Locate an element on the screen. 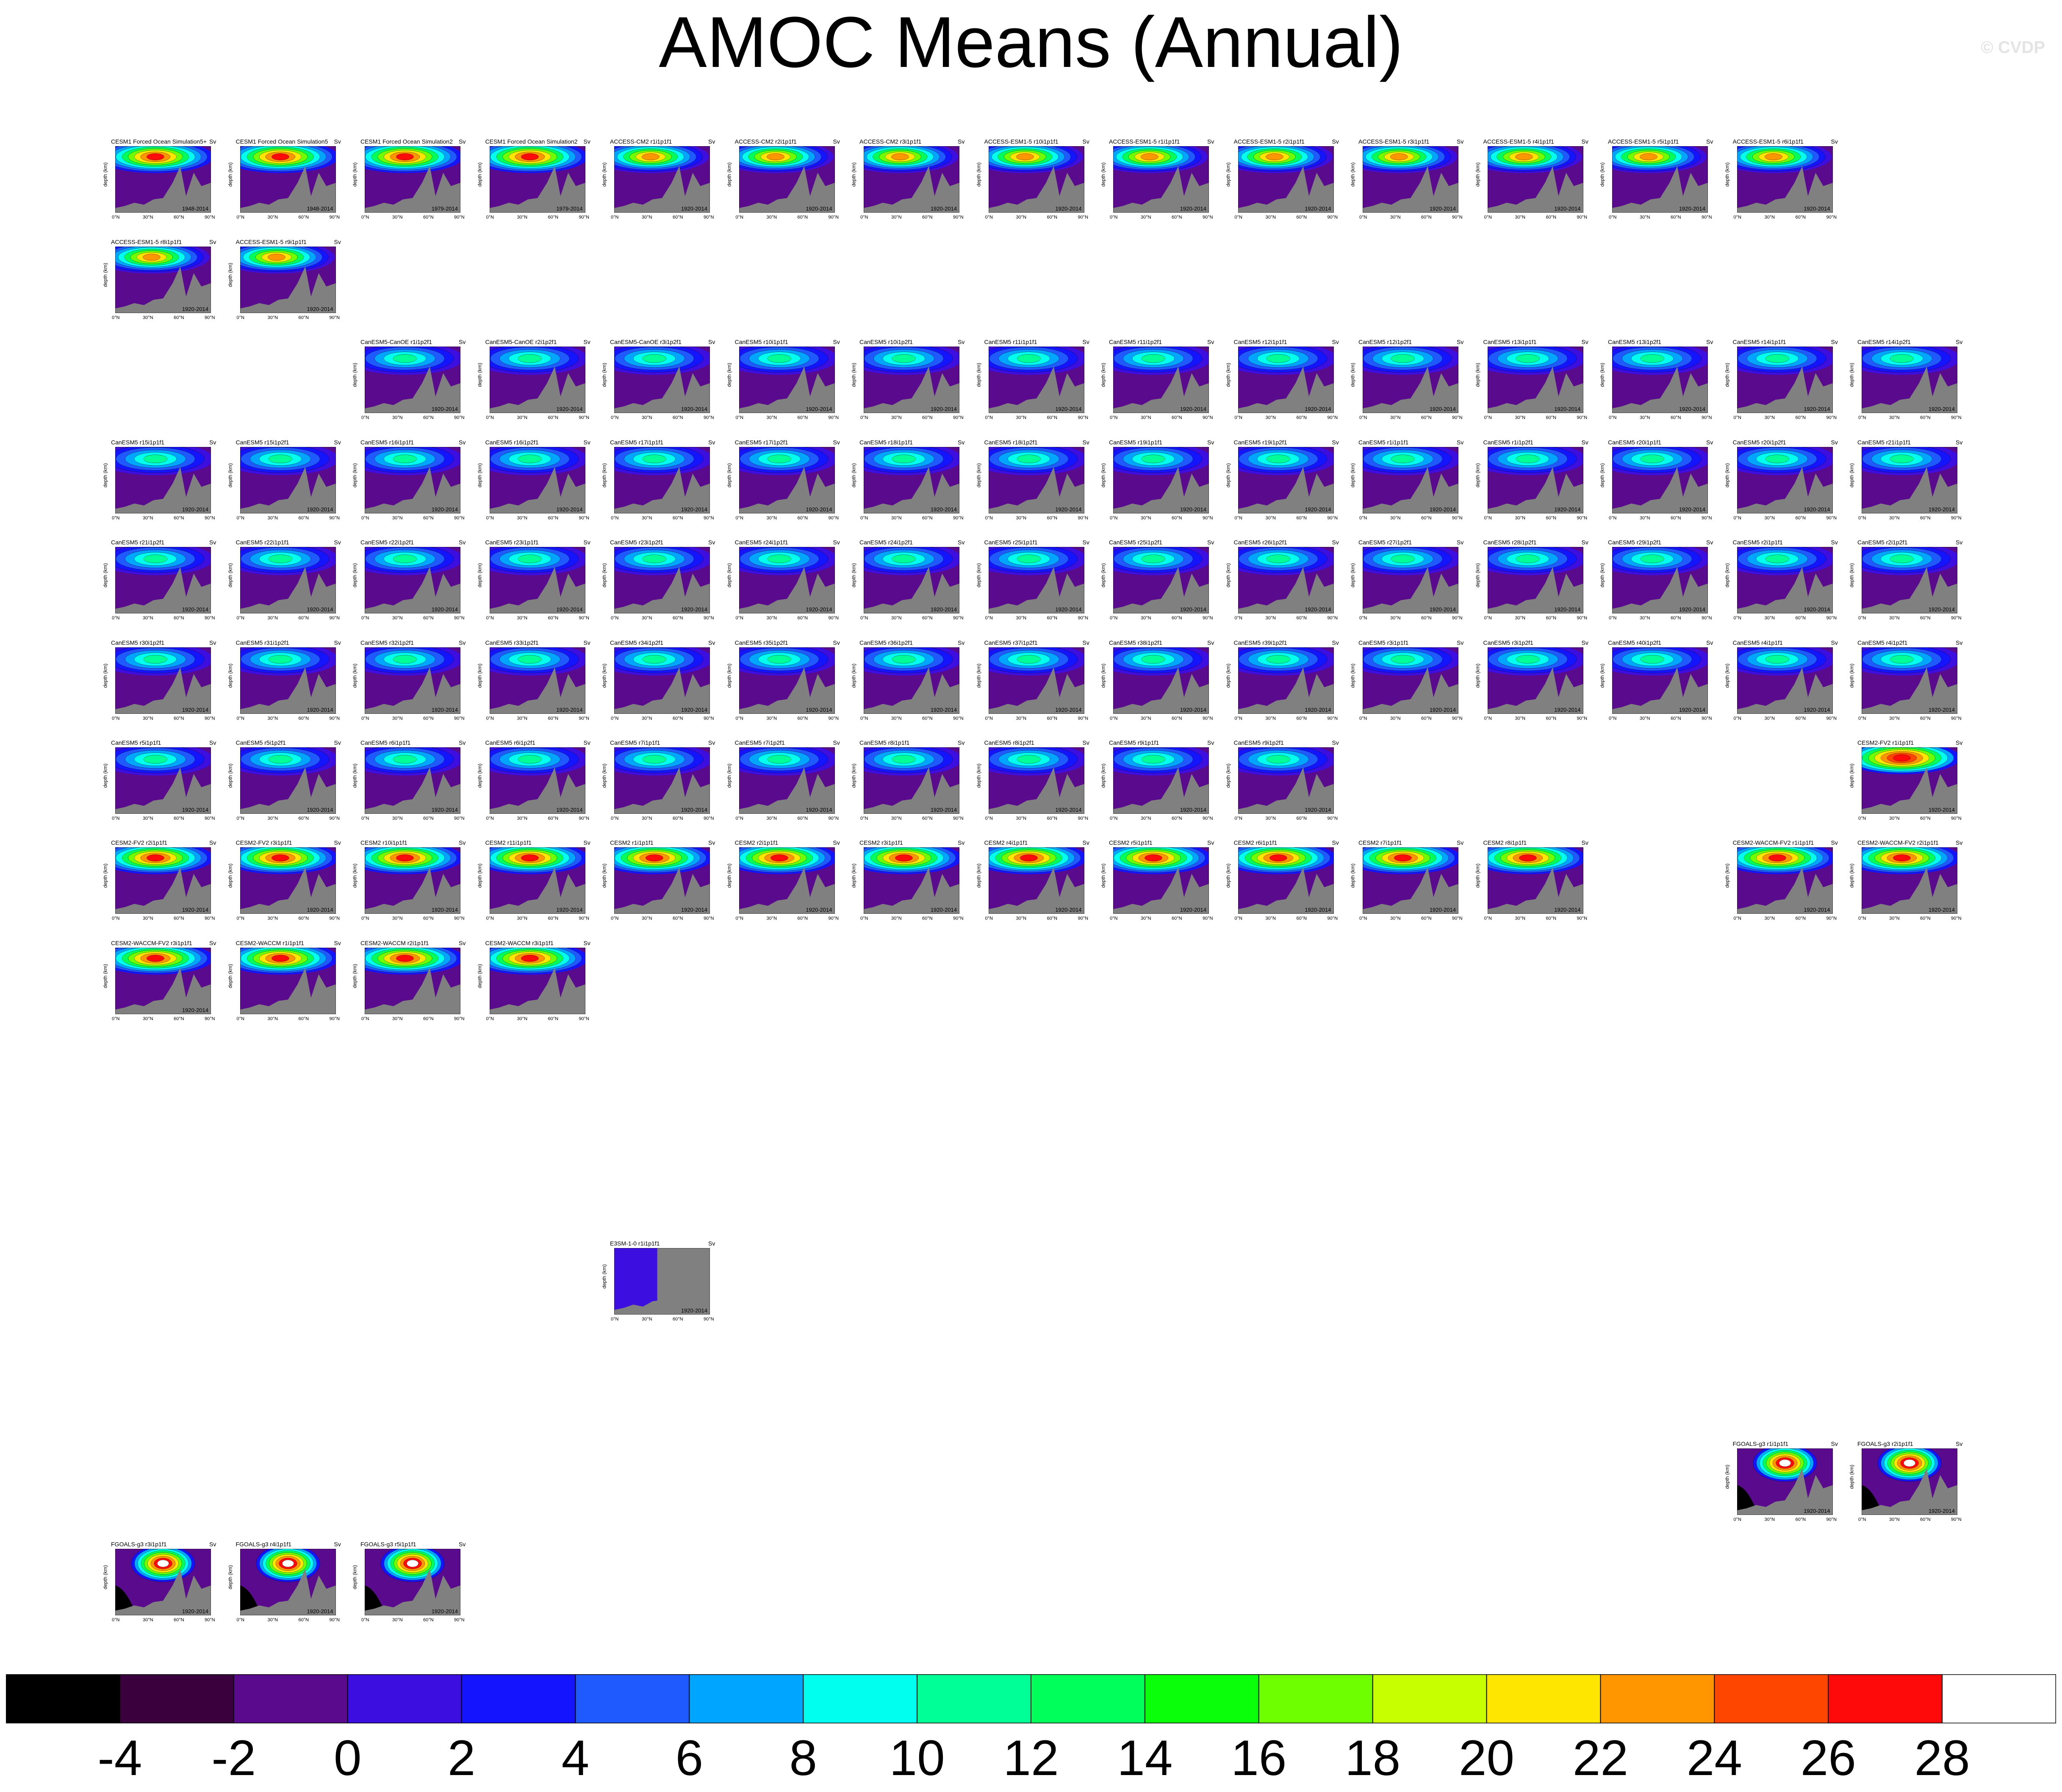  colorbar-tick-label: 16 is located at coordinates (1259, 1758).